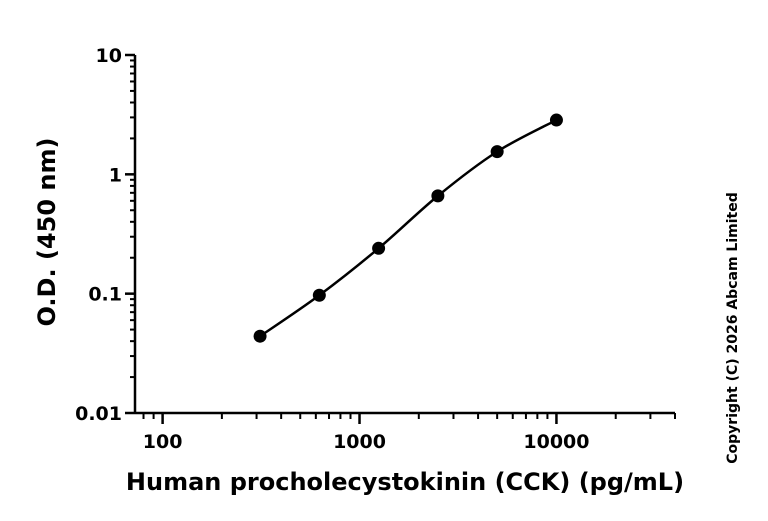  Describe the element at coordinates (556, 442) in the screenshot. I see `x-tick-label: 10000` at that location.